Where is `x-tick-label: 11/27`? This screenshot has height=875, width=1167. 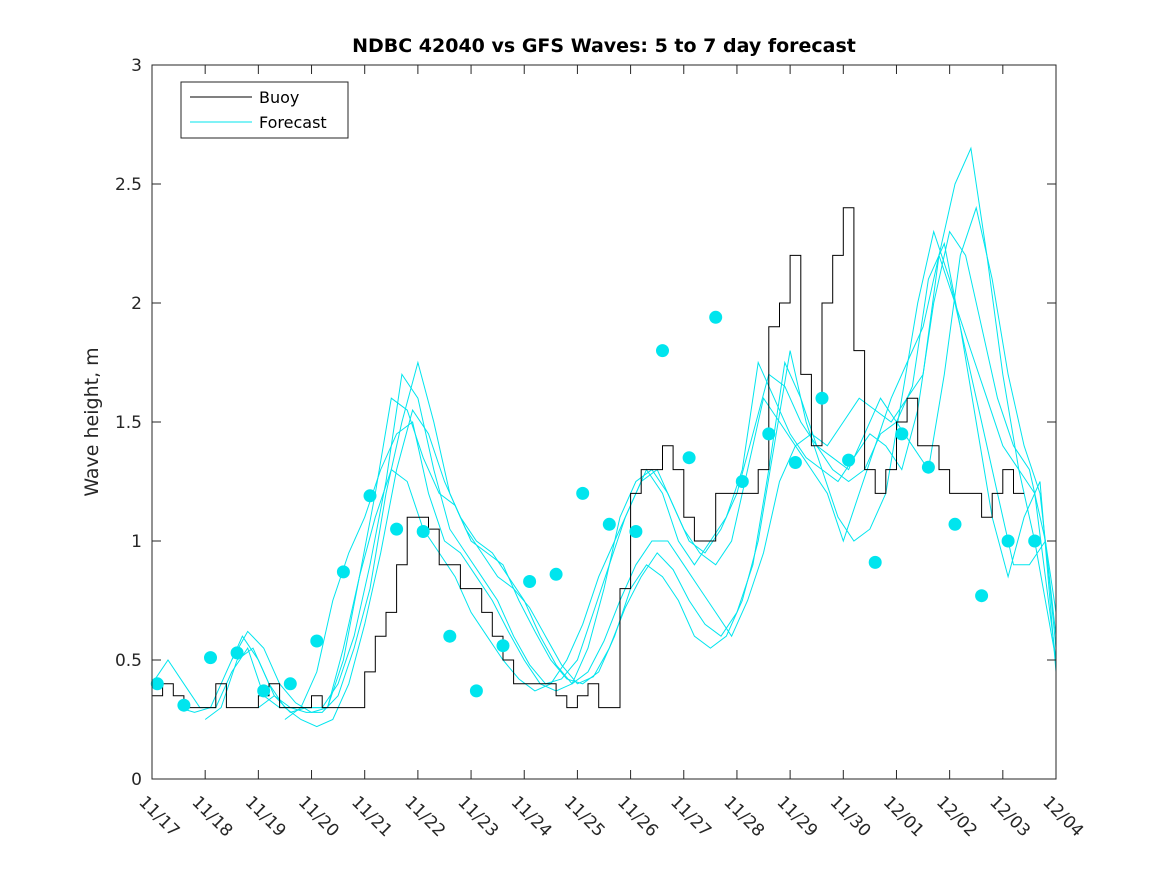
x-tick-label: 11/27 is located at coordinates (690, 816).